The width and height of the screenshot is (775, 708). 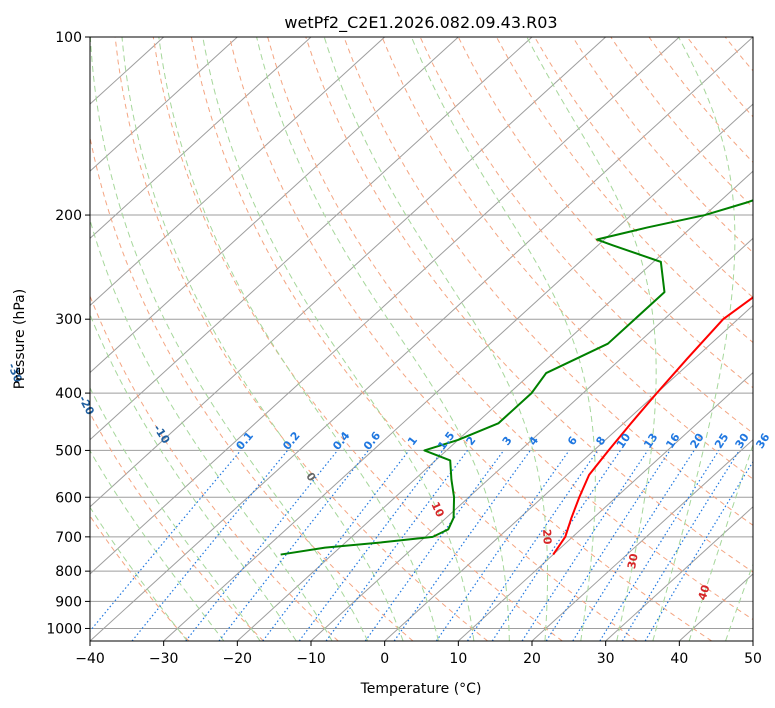 What do you see at coordinates (244, 440) in the screenshot?
I see `mixing-ratio-label: 0.1` at bounding box center [244, 440].